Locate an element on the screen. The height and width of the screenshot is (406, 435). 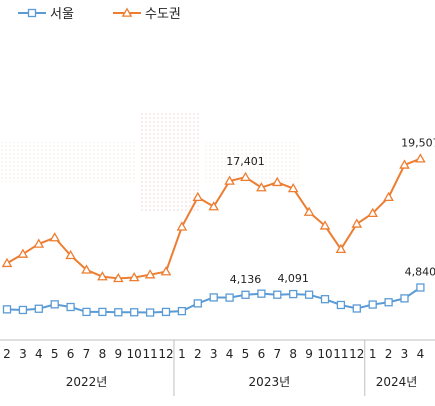
data-label-0: 4,136 is located at coordinates (246, 279).